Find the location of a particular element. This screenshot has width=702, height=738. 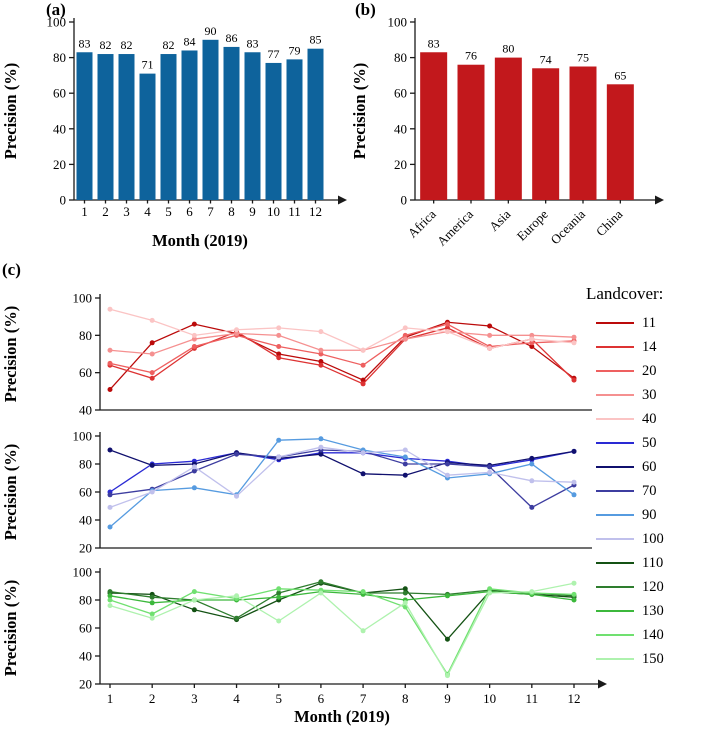

svg-text: 90 is located at coordinates (211, 31).